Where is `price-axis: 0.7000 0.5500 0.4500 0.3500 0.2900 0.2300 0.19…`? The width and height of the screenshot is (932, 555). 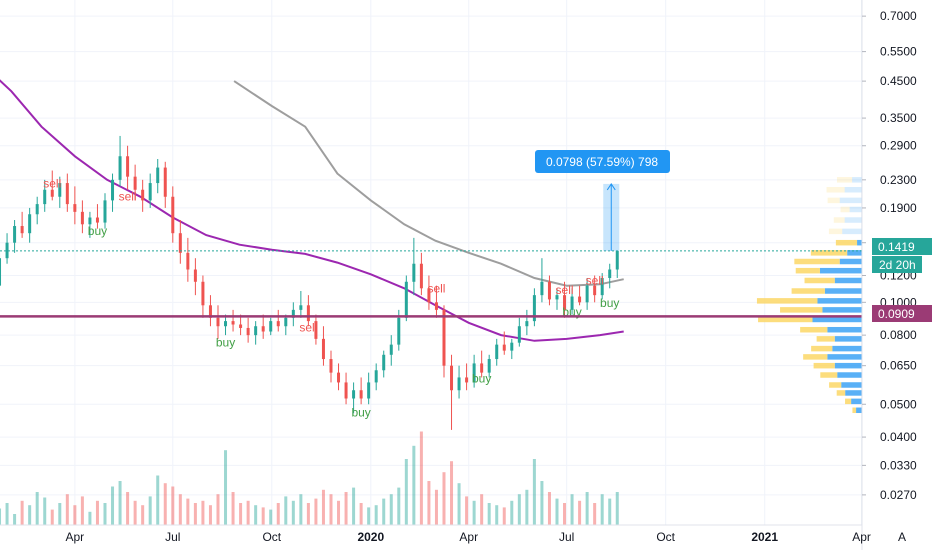 price-axis: 0.7000 0.5500 0.4500 0.3500 0.2900 0.2300 0.19… is located at coordinates (889, 275).